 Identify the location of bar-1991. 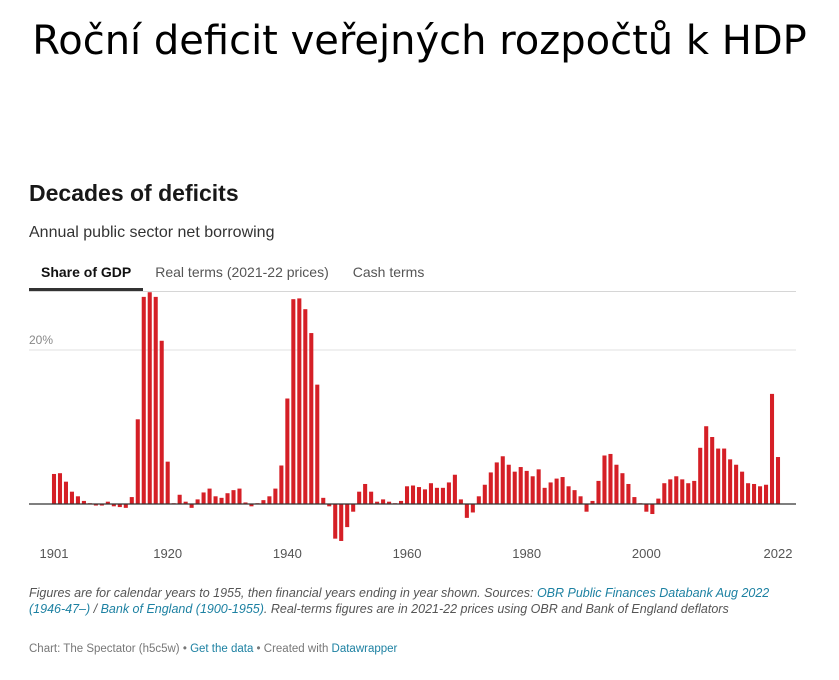
(592, 502).